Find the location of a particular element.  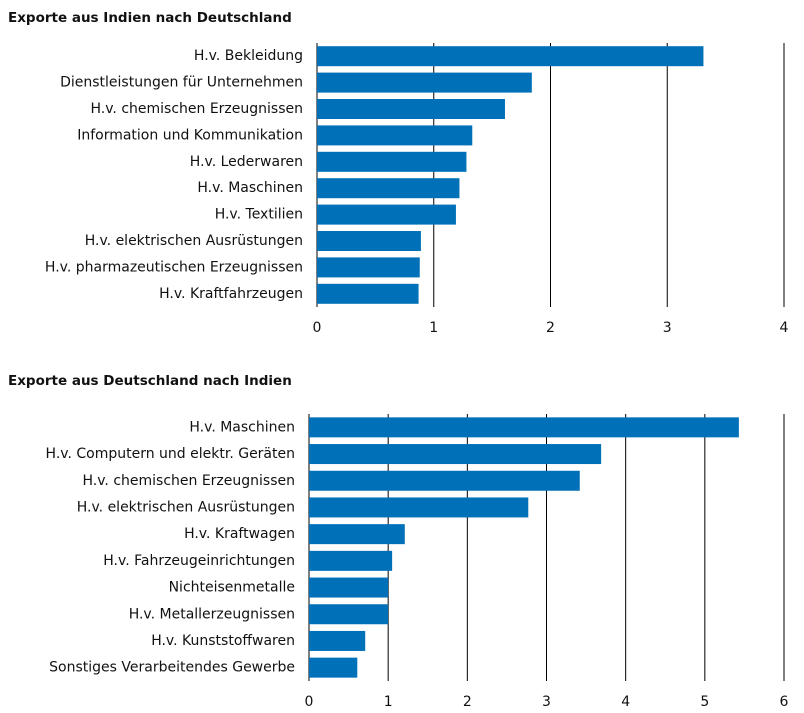

y-tick-label: H.v. Bekleidung is located at coordinates (248, 56).